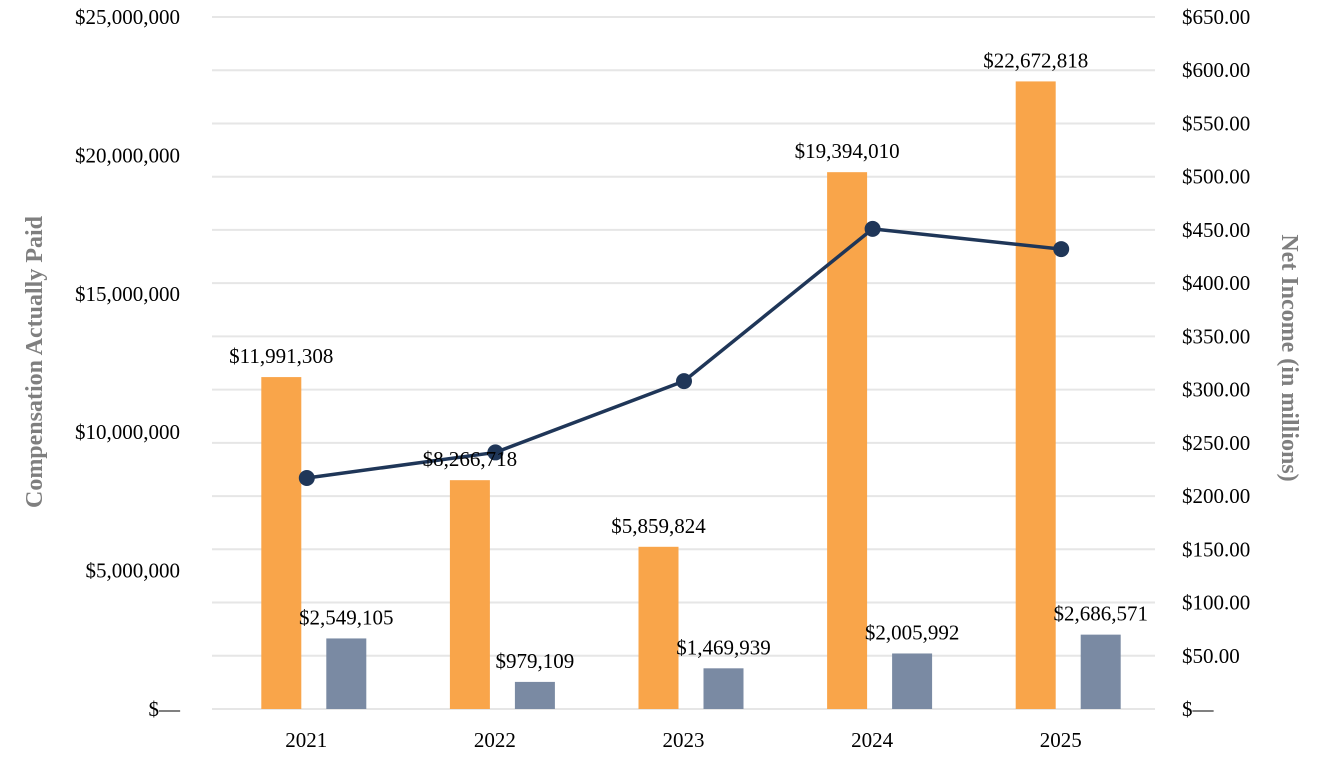 The height and width of the screenshot is (760, 1344). What do you see at coordinates (1216, 177) in the screenshot?
I see `y-right-tick-label: $500.00` at bounding box center [1216, 177].